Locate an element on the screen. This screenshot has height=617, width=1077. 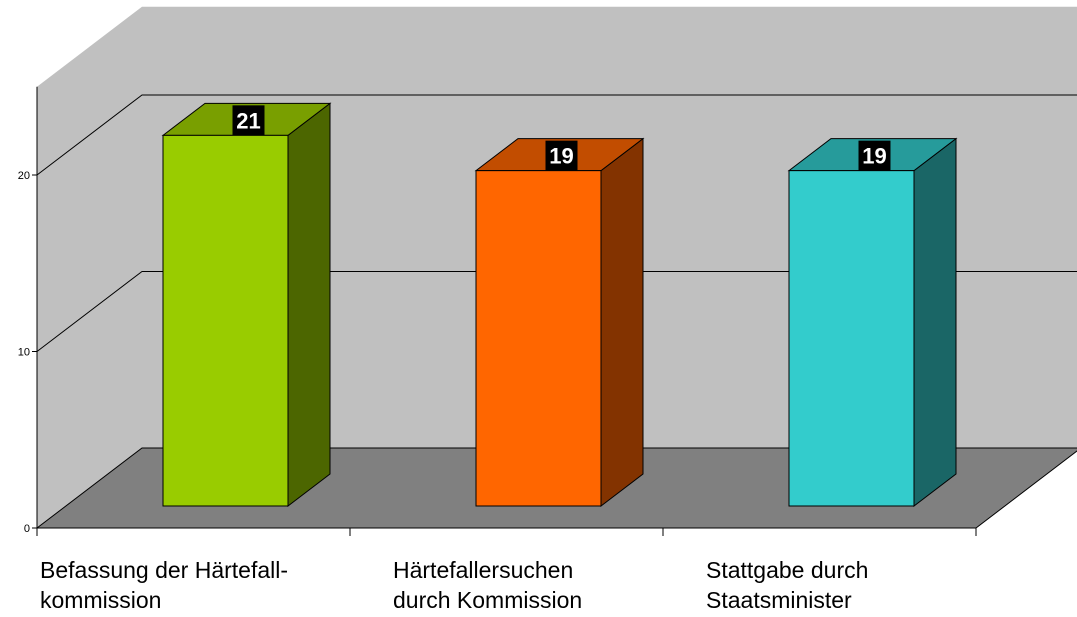
category-label-2: Härtefallersuchen durch Kommission is located at coordinates (488, 585).